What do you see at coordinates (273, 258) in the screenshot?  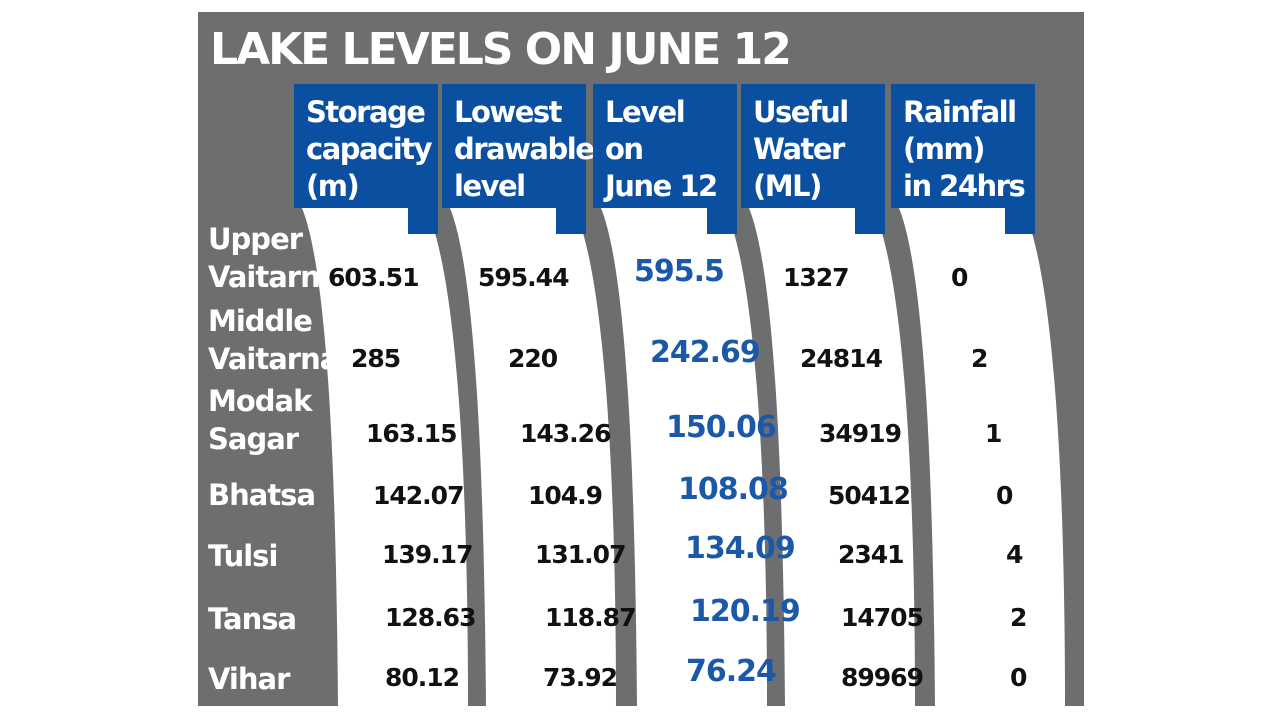 I see `lake-name: Upper Vaitarna` at bounding box center [273, 258].